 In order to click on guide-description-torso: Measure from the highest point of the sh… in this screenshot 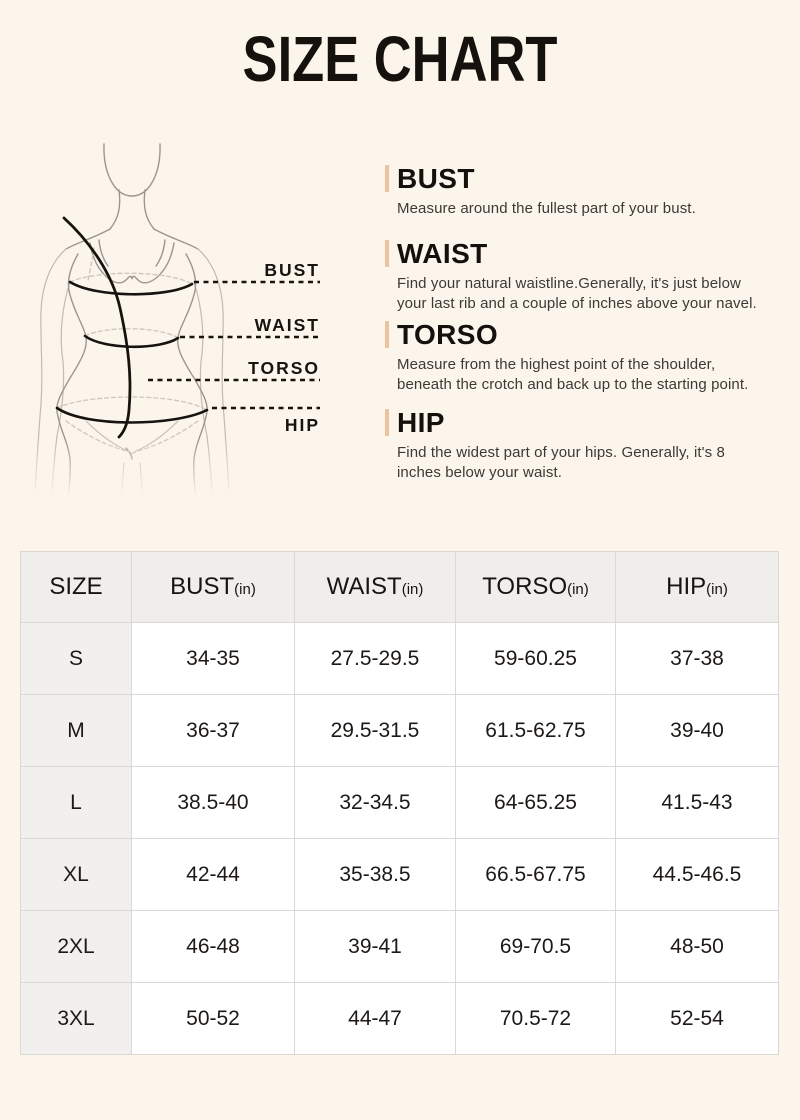, I will do `click(573, 374)`.